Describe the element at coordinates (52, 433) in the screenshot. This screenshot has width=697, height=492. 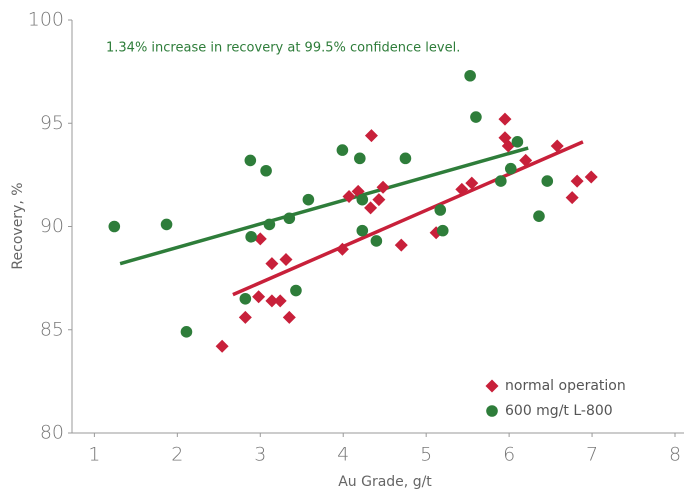
I see `y-tick-label: 80` at that location.